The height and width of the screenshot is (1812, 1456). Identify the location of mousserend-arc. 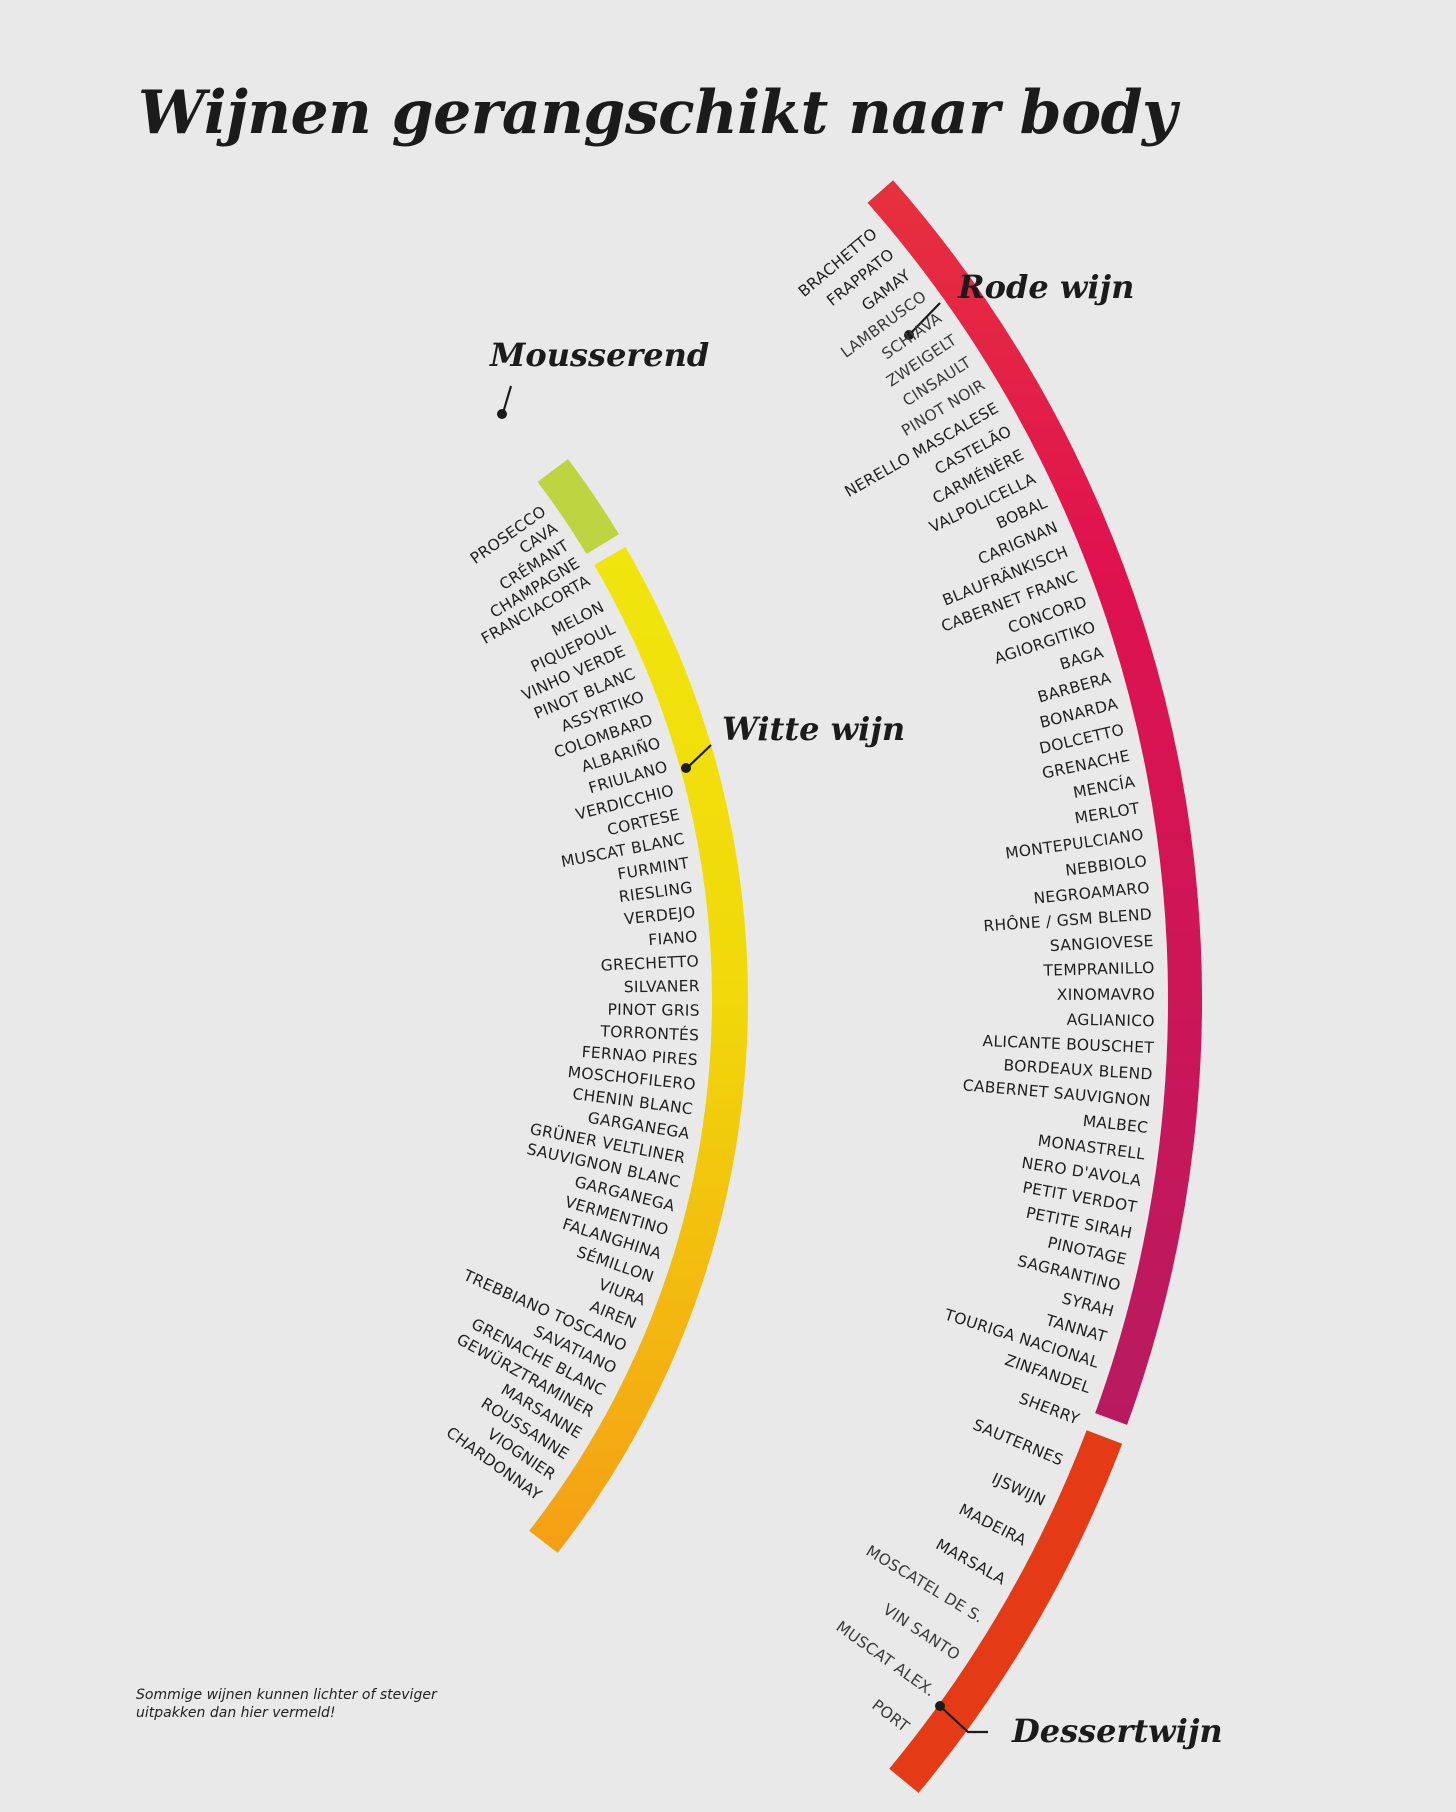
(578, 506).